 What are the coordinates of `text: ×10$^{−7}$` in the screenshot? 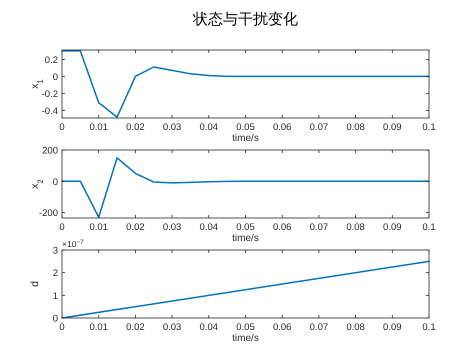 It's located at (73, 243).